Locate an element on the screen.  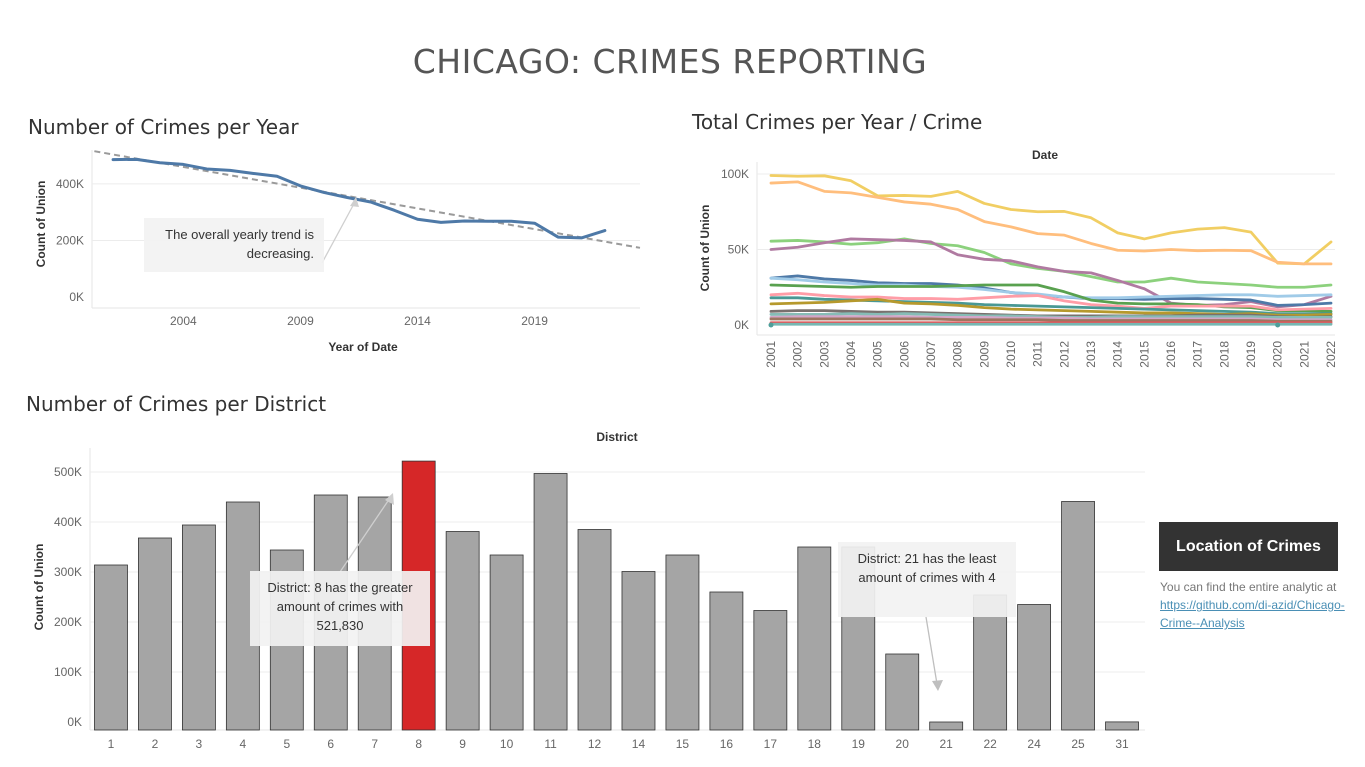
year-annotation-pointer is located at coordinates (339, 231).